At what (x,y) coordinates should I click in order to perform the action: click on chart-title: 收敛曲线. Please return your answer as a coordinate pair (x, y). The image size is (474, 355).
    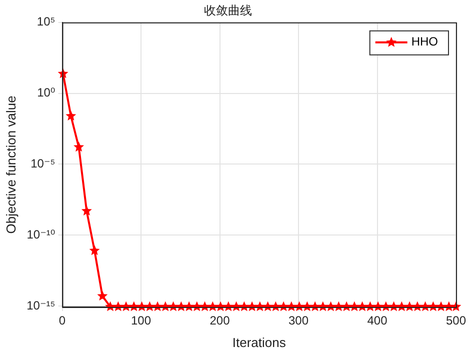
    Looking at the image, I should click on (228, 11).